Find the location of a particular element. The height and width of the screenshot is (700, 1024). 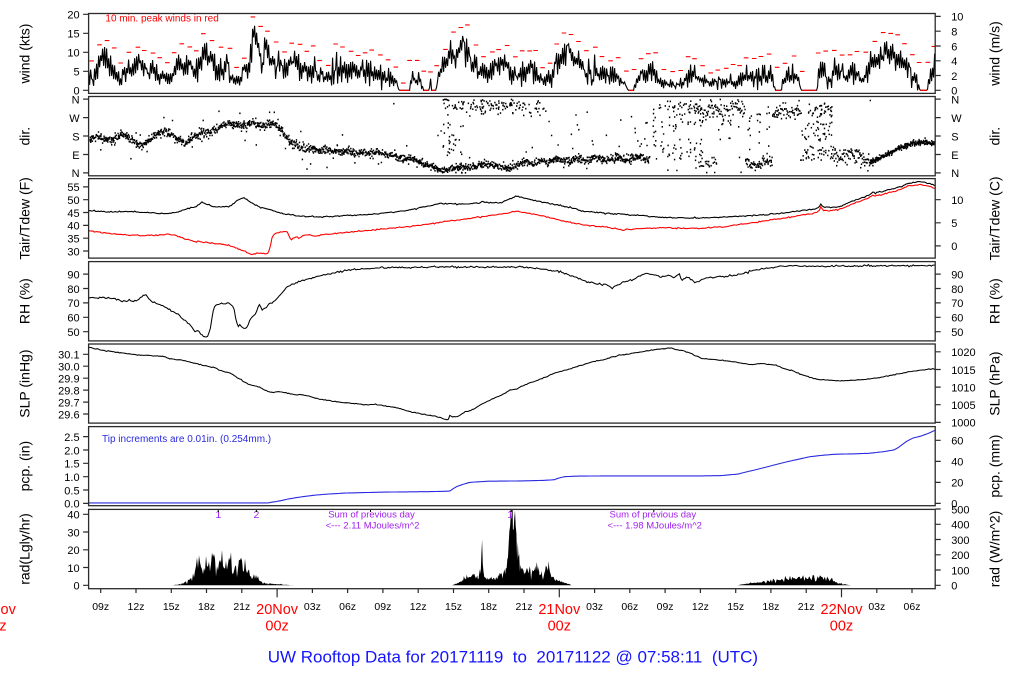

svg-text: 6 is located at coordinates (954, 47).